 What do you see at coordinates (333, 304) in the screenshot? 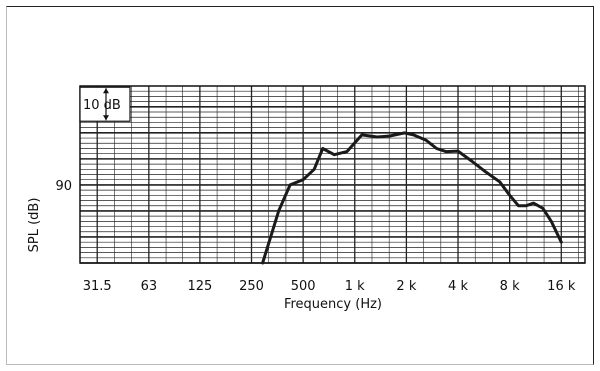
I see `x-axis-label: Frequency (Hz)` at bounding box center [333, 304].